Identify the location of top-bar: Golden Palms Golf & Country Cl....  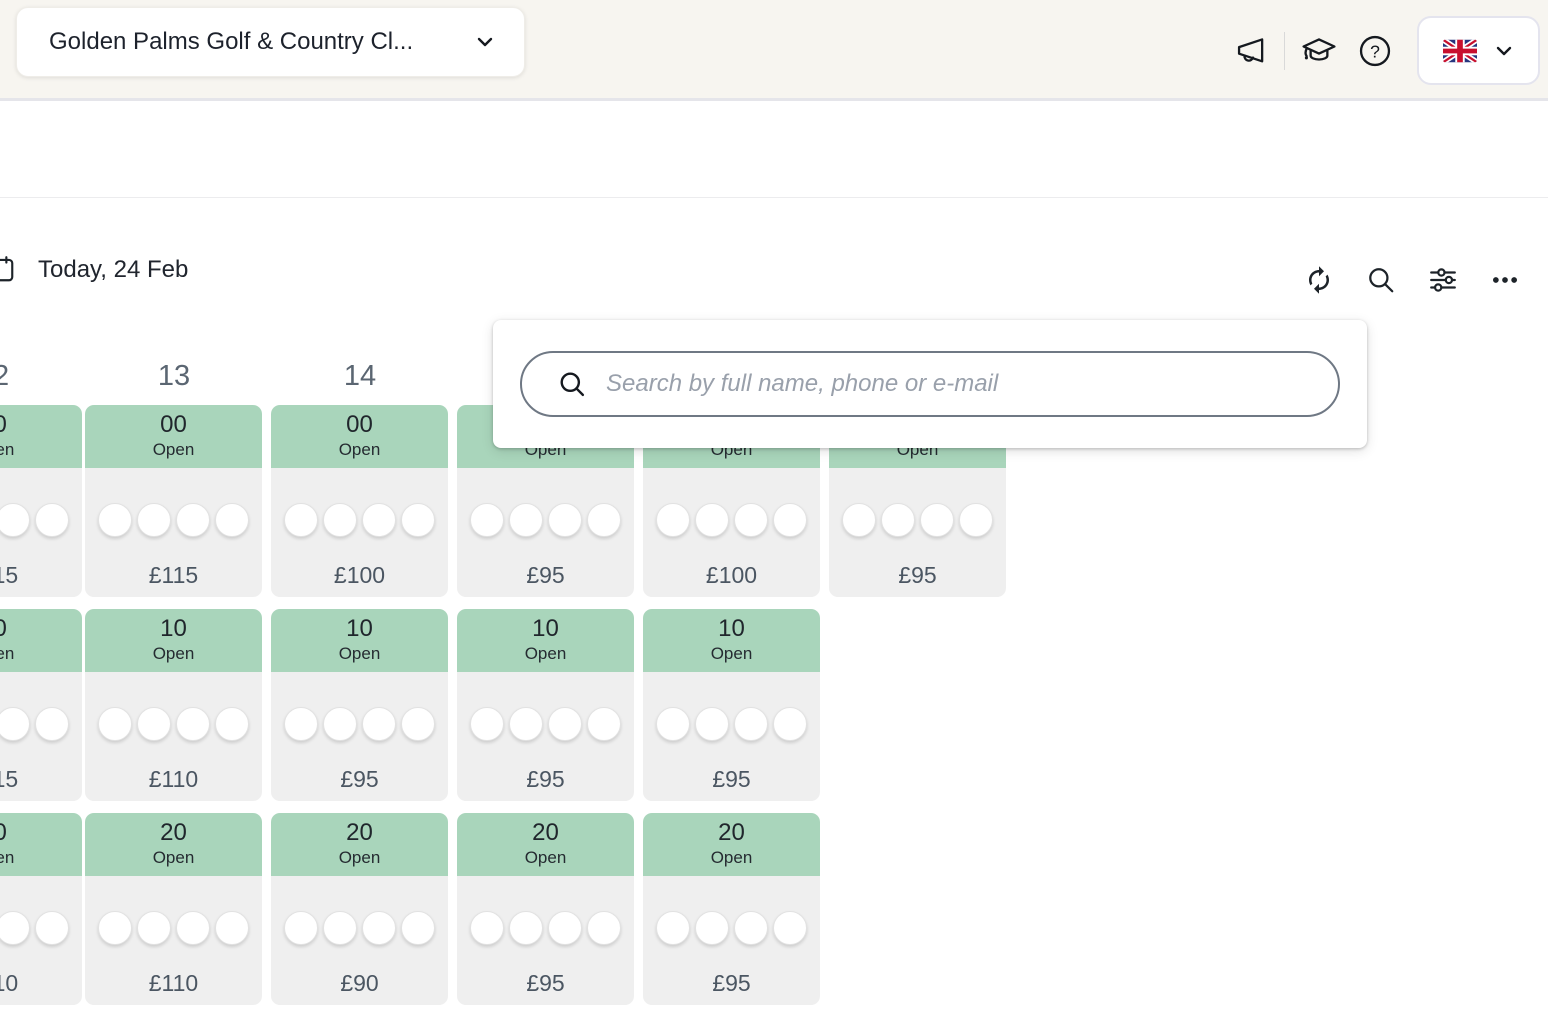
(774, 50).